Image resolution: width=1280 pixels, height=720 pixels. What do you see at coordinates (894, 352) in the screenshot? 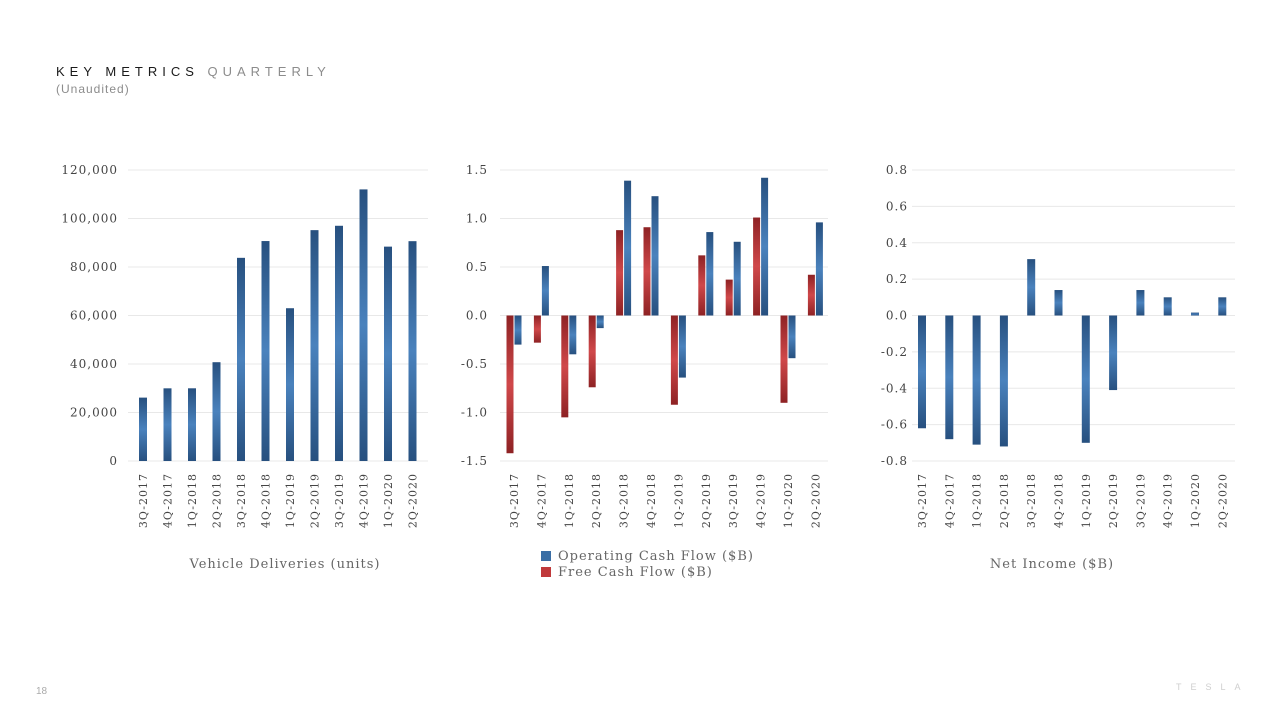
I see `y-tick-label: -0.2` at bounding box center [894, 352].